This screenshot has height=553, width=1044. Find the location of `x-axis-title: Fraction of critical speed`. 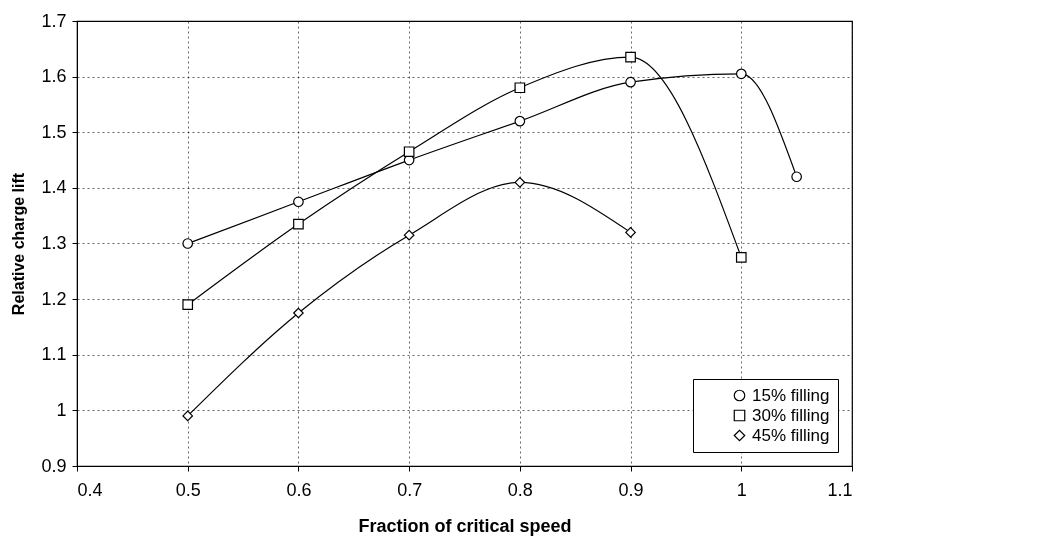

x-axis-title: Fraction of critical speed is located at coordinates (465, 525).